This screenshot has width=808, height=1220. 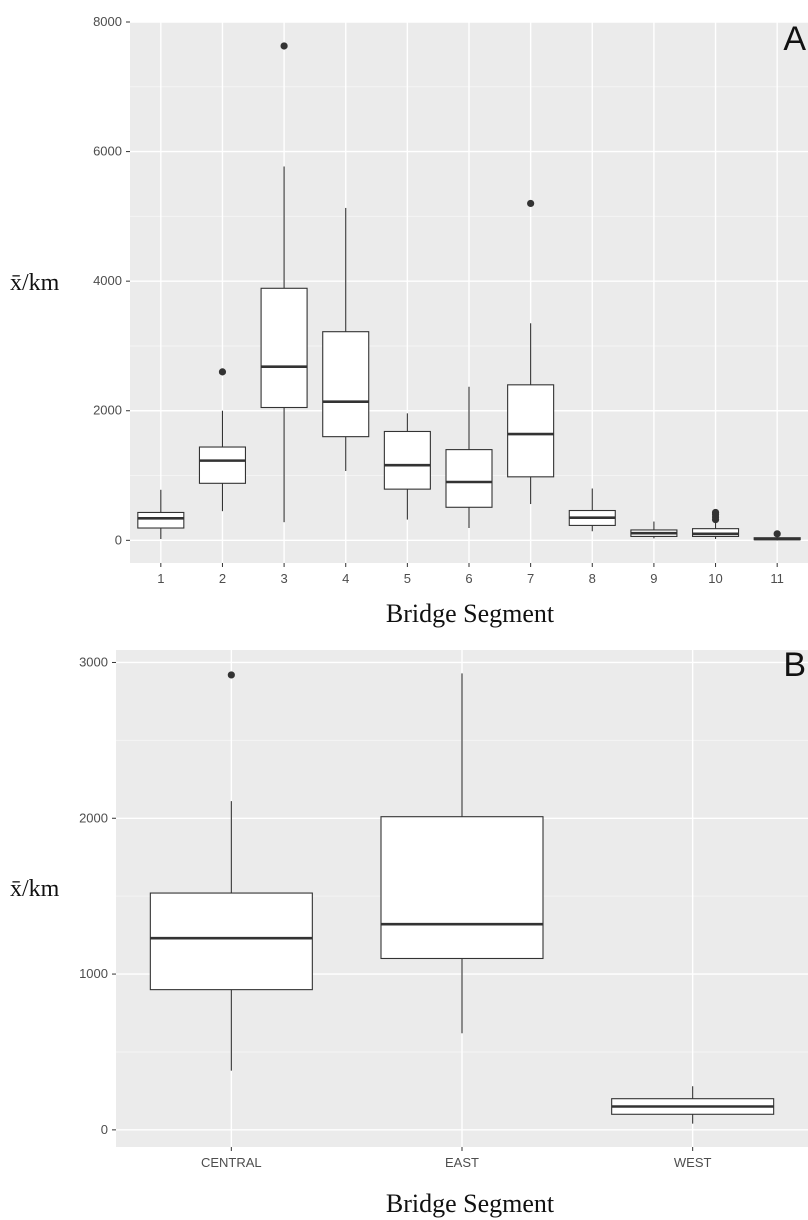 I want to click on panel-a-x-axis-title: Bridge Segment, so click(x=470, y=613).